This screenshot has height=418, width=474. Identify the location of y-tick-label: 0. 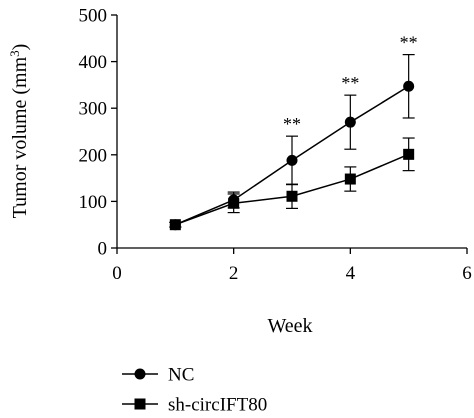
(103, 249).